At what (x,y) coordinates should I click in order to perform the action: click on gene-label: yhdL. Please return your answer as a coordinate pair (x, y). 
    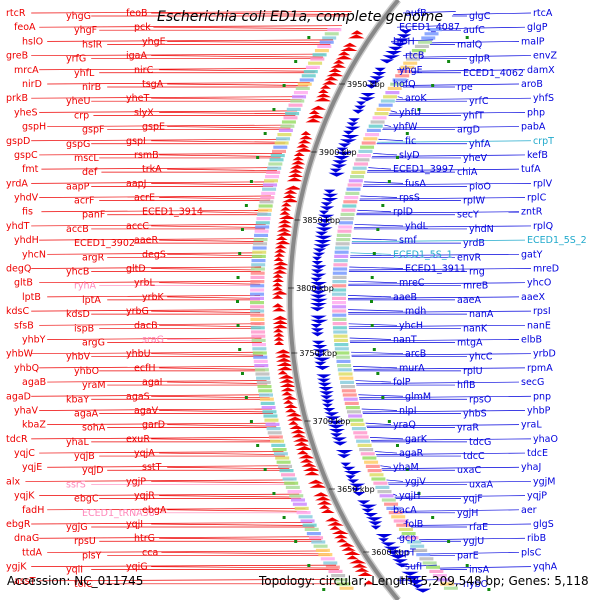
    Looking at the image, I should click on (417, 226).